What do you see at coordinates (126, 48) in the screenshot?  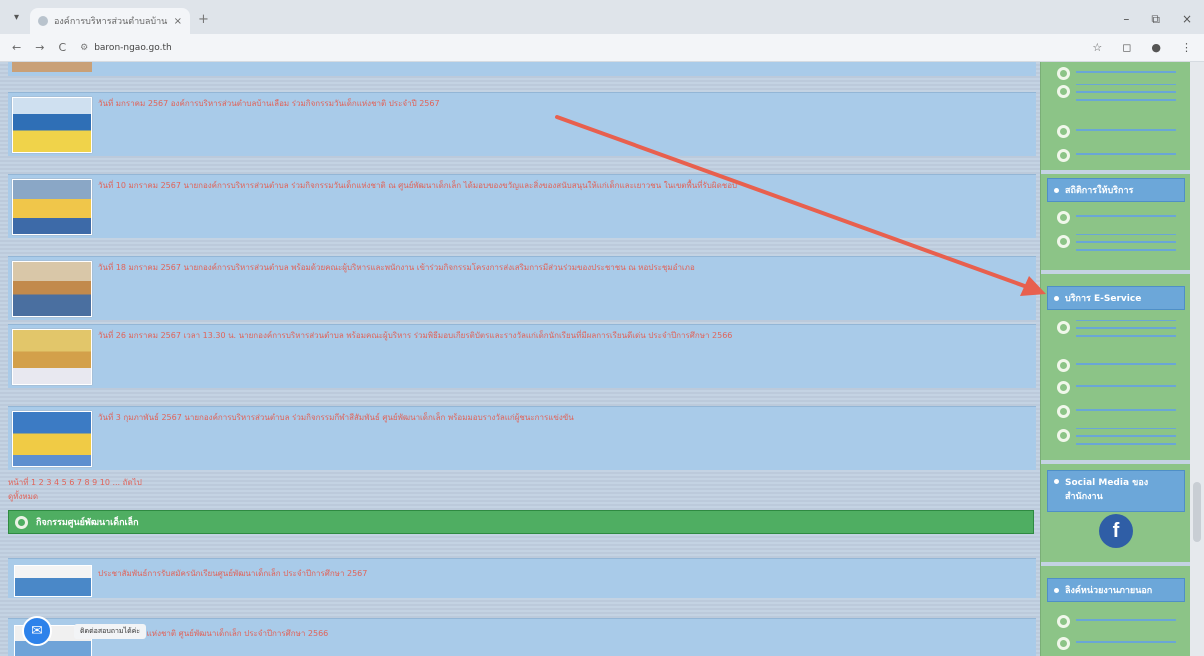 I see `url-field: ⚙ baron-ngao.go.th` at bounding box center [126, 48].